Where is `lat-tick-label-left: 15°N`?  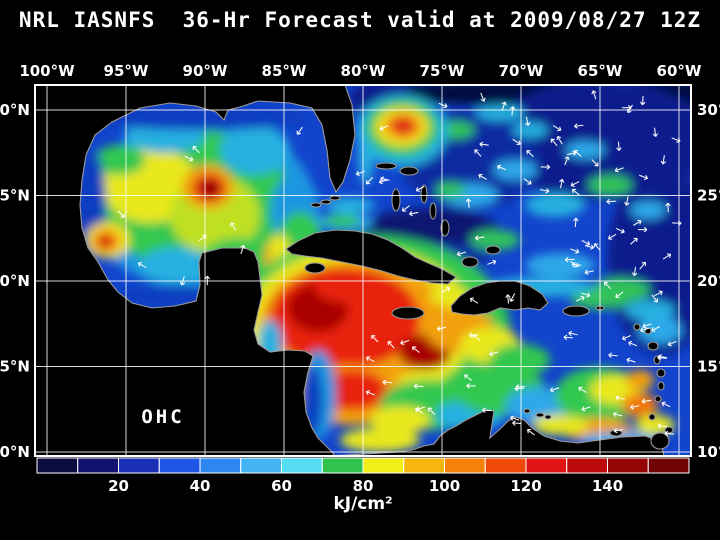
lat-tick-label-left: 15°N is located at coordinates (15, 367).